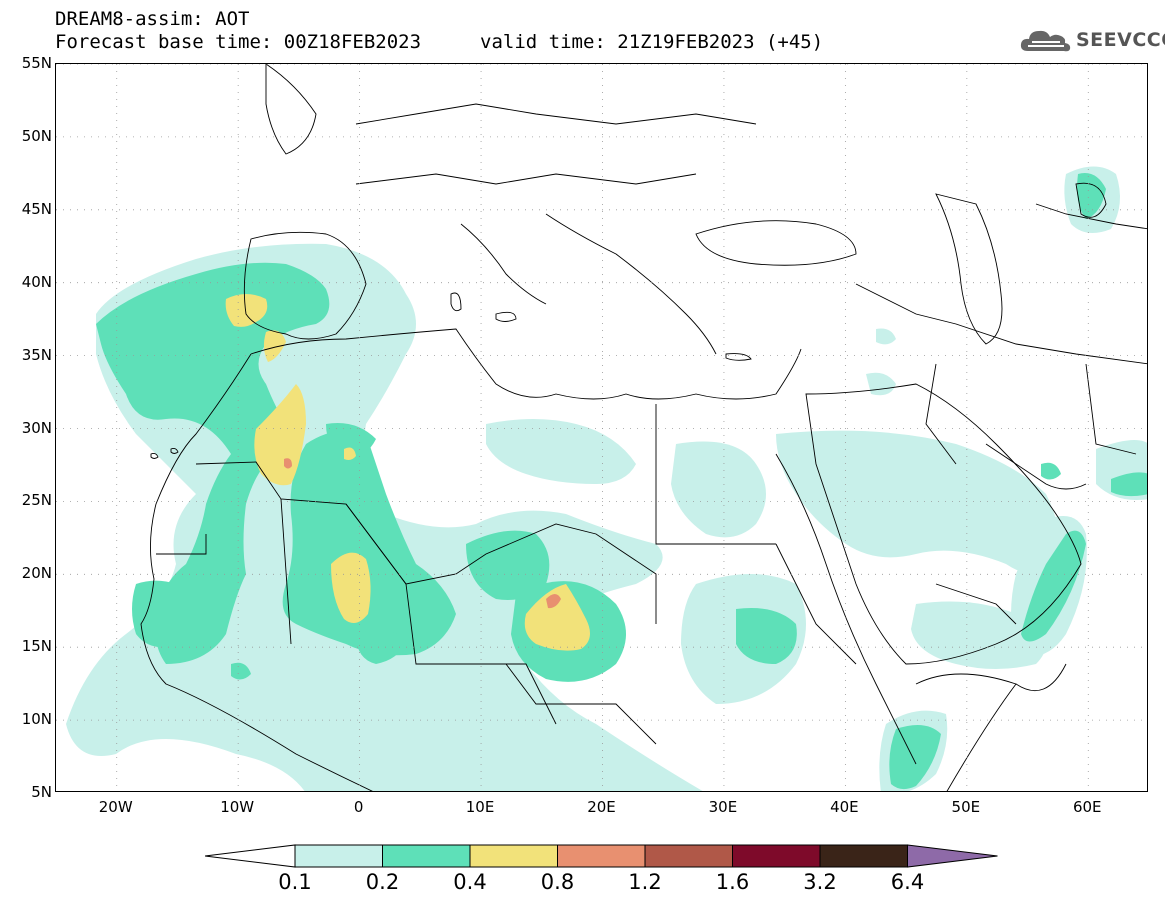  I want to click on lon-tick-label: 20W, so click(115, 807).